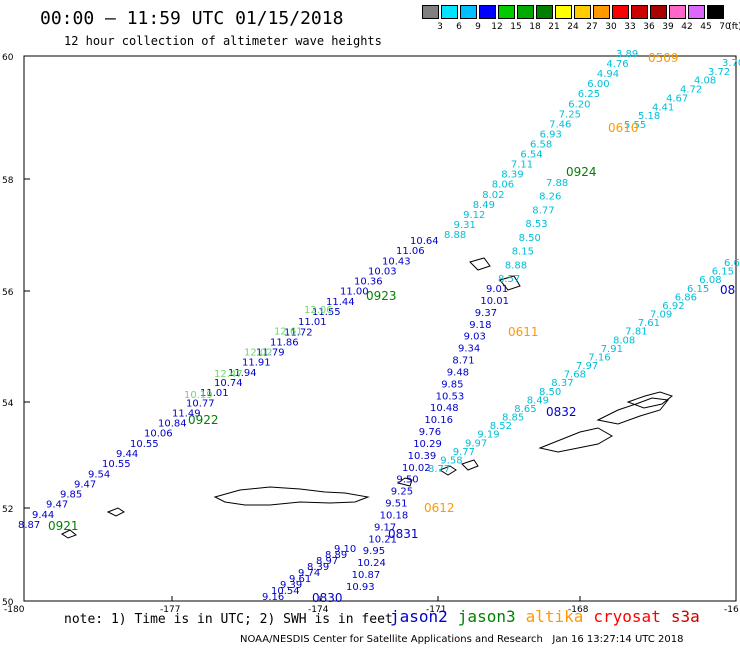 The image size is (740, 650). I want to click on legend-item-cryosat: cryosat, so click(627, 616).